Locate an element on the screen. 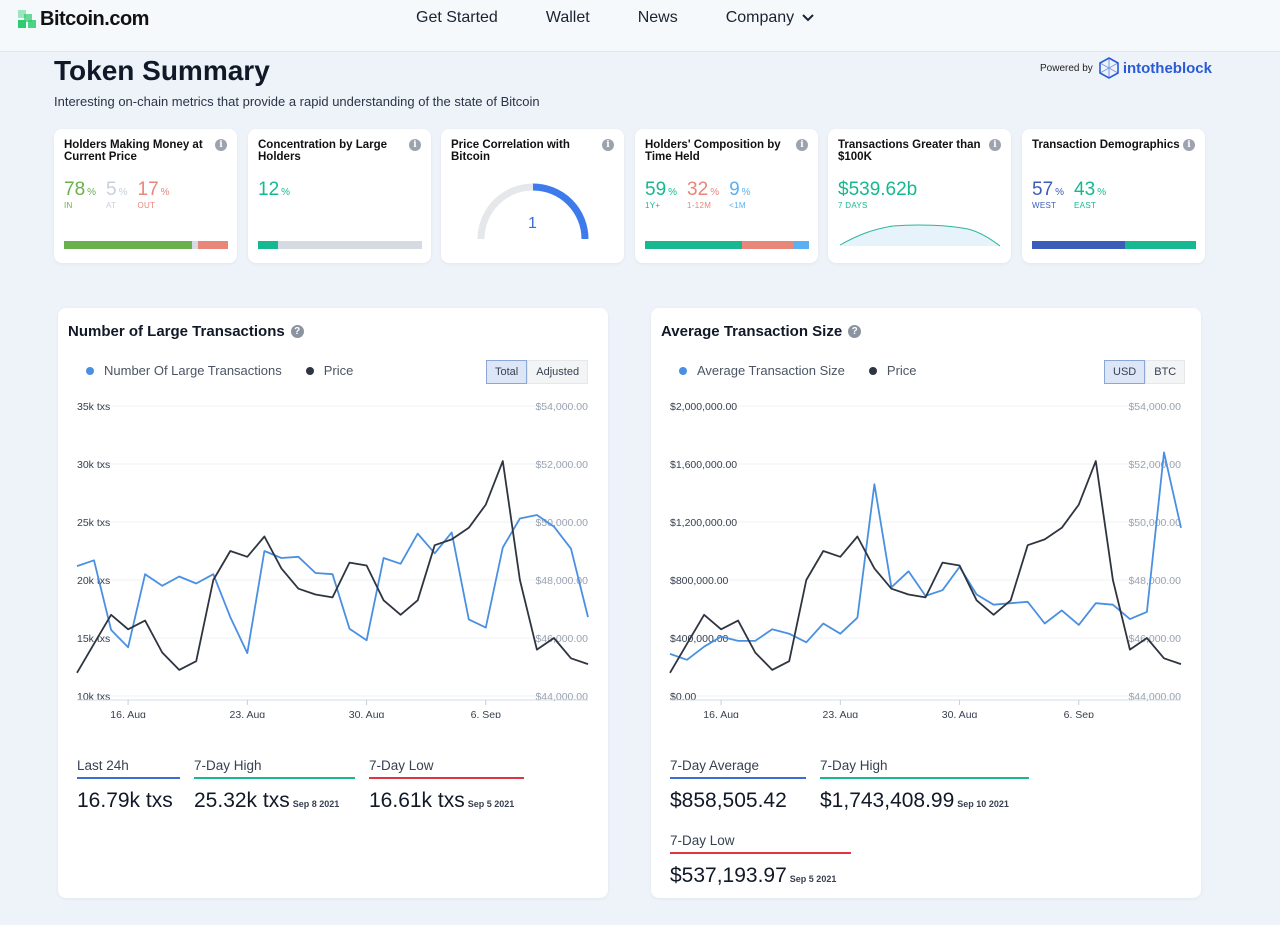 This screenshot has width=1280, height=925. legend-item-avg-size: Average Transaction Size is located at coordinates (762, 370).